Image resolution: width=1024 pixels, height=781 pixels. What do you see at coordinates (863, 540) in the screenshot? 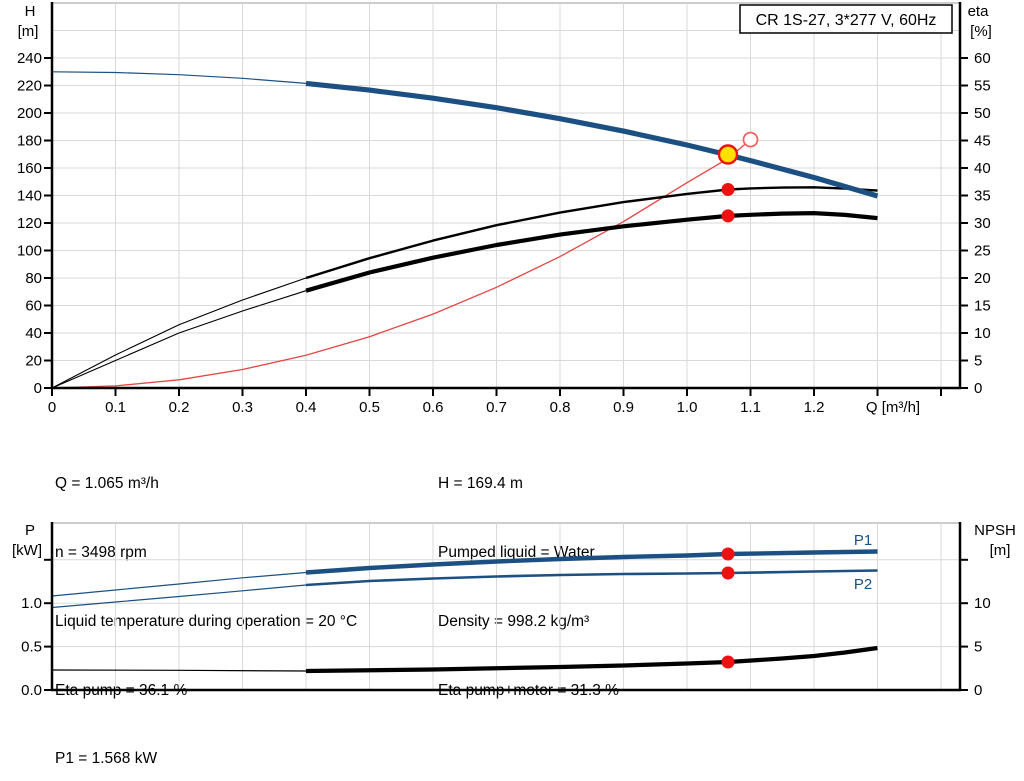
I see `p1-curve-label: P1` at bounding box center [863, 540].